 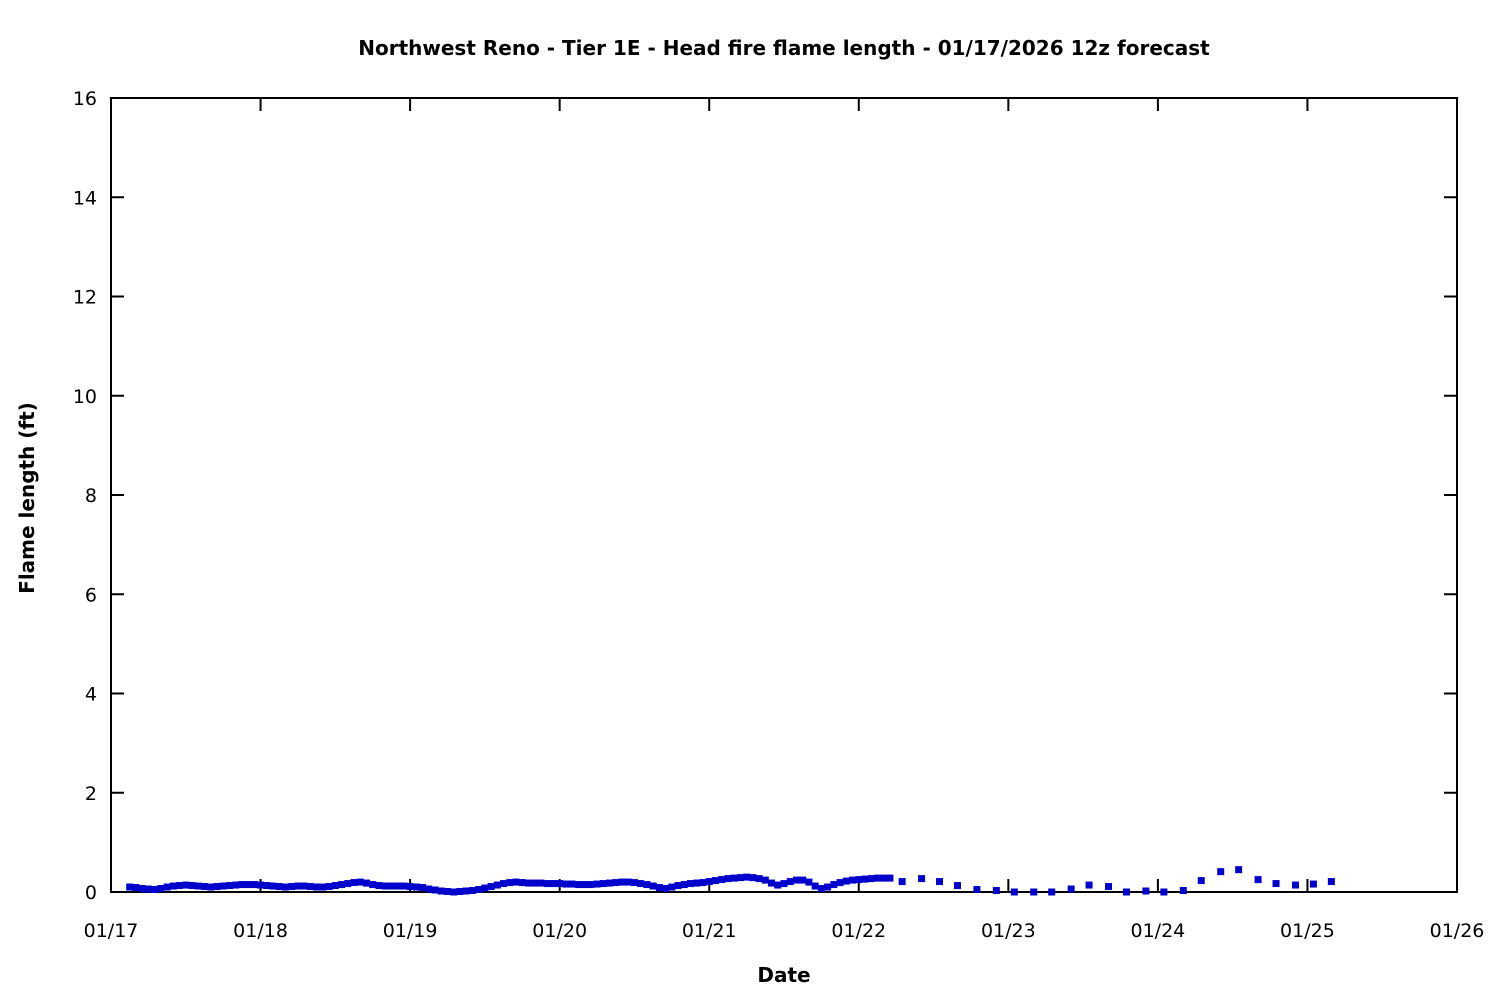 What do you see at coordinates (559, 931) in the screenshot?
I see `x-tick-label: 01/20` at bounding box center [559, 931].